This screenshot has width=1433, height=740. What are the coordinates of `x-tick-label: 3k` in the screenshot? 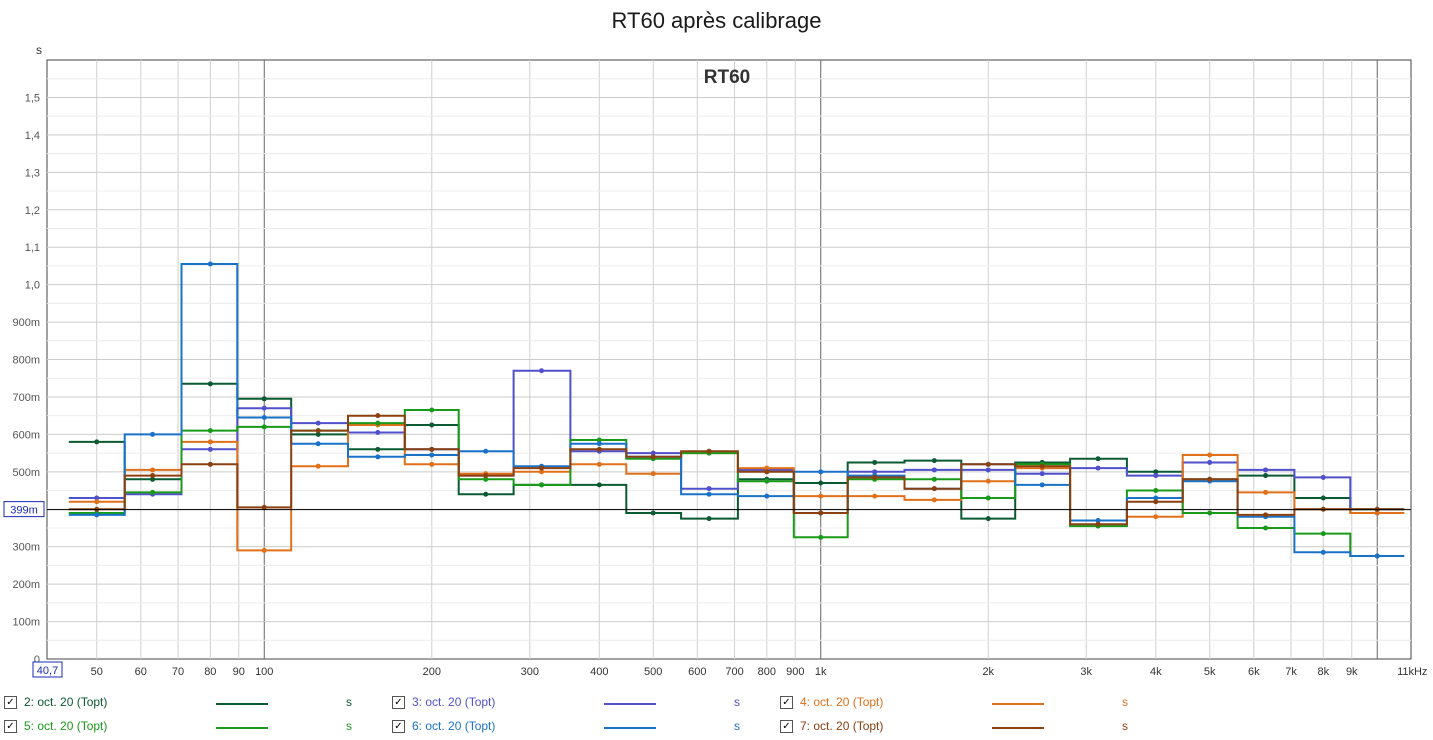 It's located at (1086, 672).